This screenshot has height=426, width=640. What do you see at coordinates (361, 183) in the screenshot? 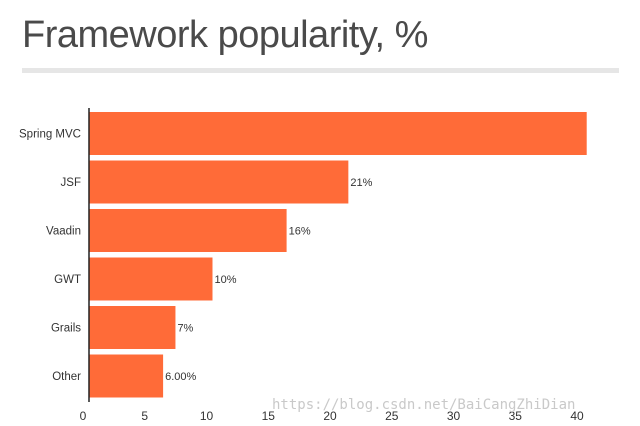
I see `data-label: 21%` at bounding box center [361, 183].